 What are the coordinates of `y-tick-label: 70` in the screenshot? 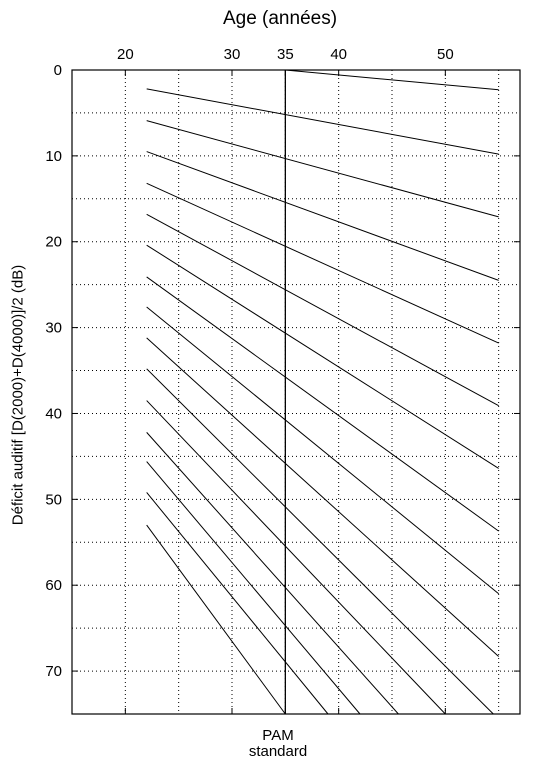 It's located at (53, 671).